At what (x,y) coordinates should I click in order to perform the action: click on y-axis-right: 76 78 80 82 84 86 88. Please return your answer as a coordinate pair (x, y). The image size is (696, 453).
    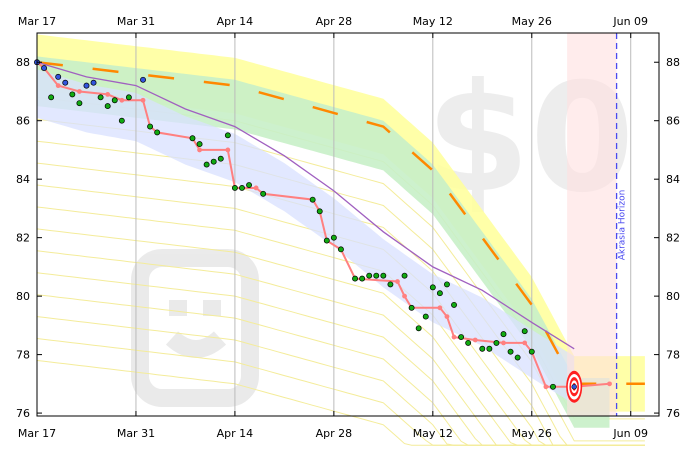
    Looking at the image, I should click on (667, 238).